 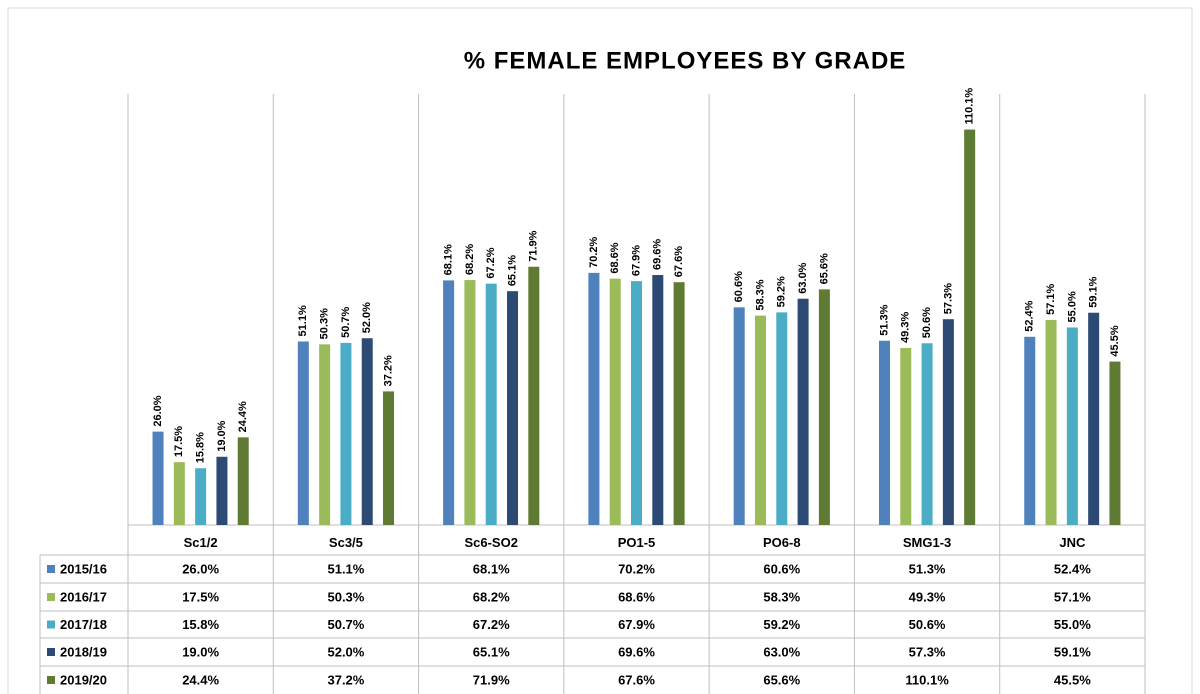 What do you see at coordinates (927, 568) in the screenshot?
I see `table-cell: 51.3%` at bounding box center [927, 568].